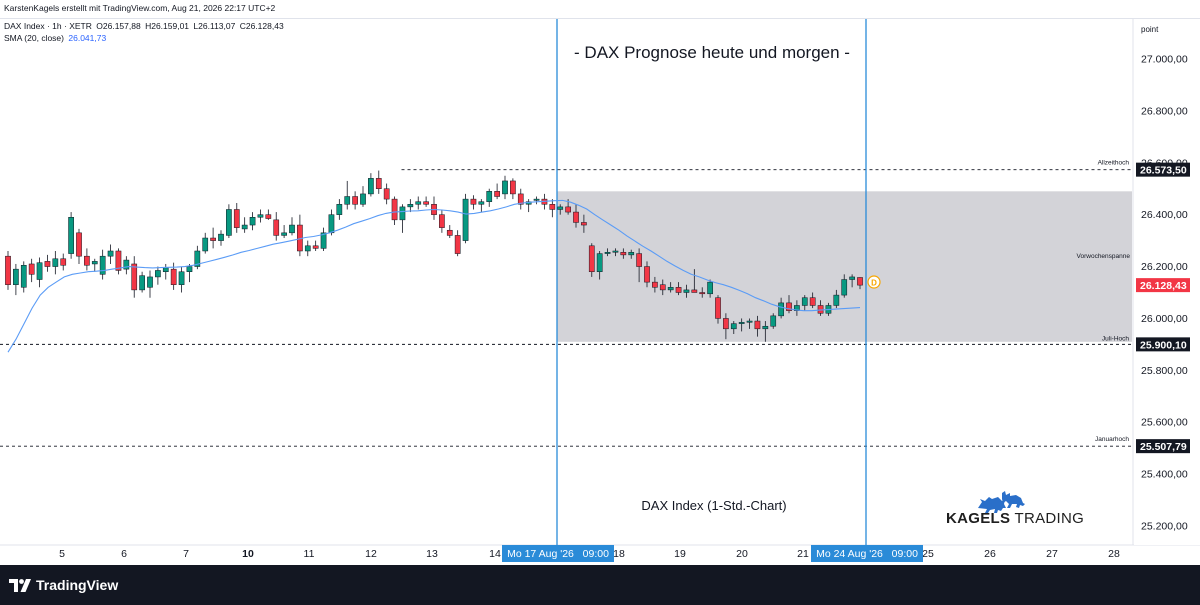 The width and height of the screenshot is (1200, 605). I want to click on sma-legend: SMA (20, close) 26.041,73, so click(55, 38).